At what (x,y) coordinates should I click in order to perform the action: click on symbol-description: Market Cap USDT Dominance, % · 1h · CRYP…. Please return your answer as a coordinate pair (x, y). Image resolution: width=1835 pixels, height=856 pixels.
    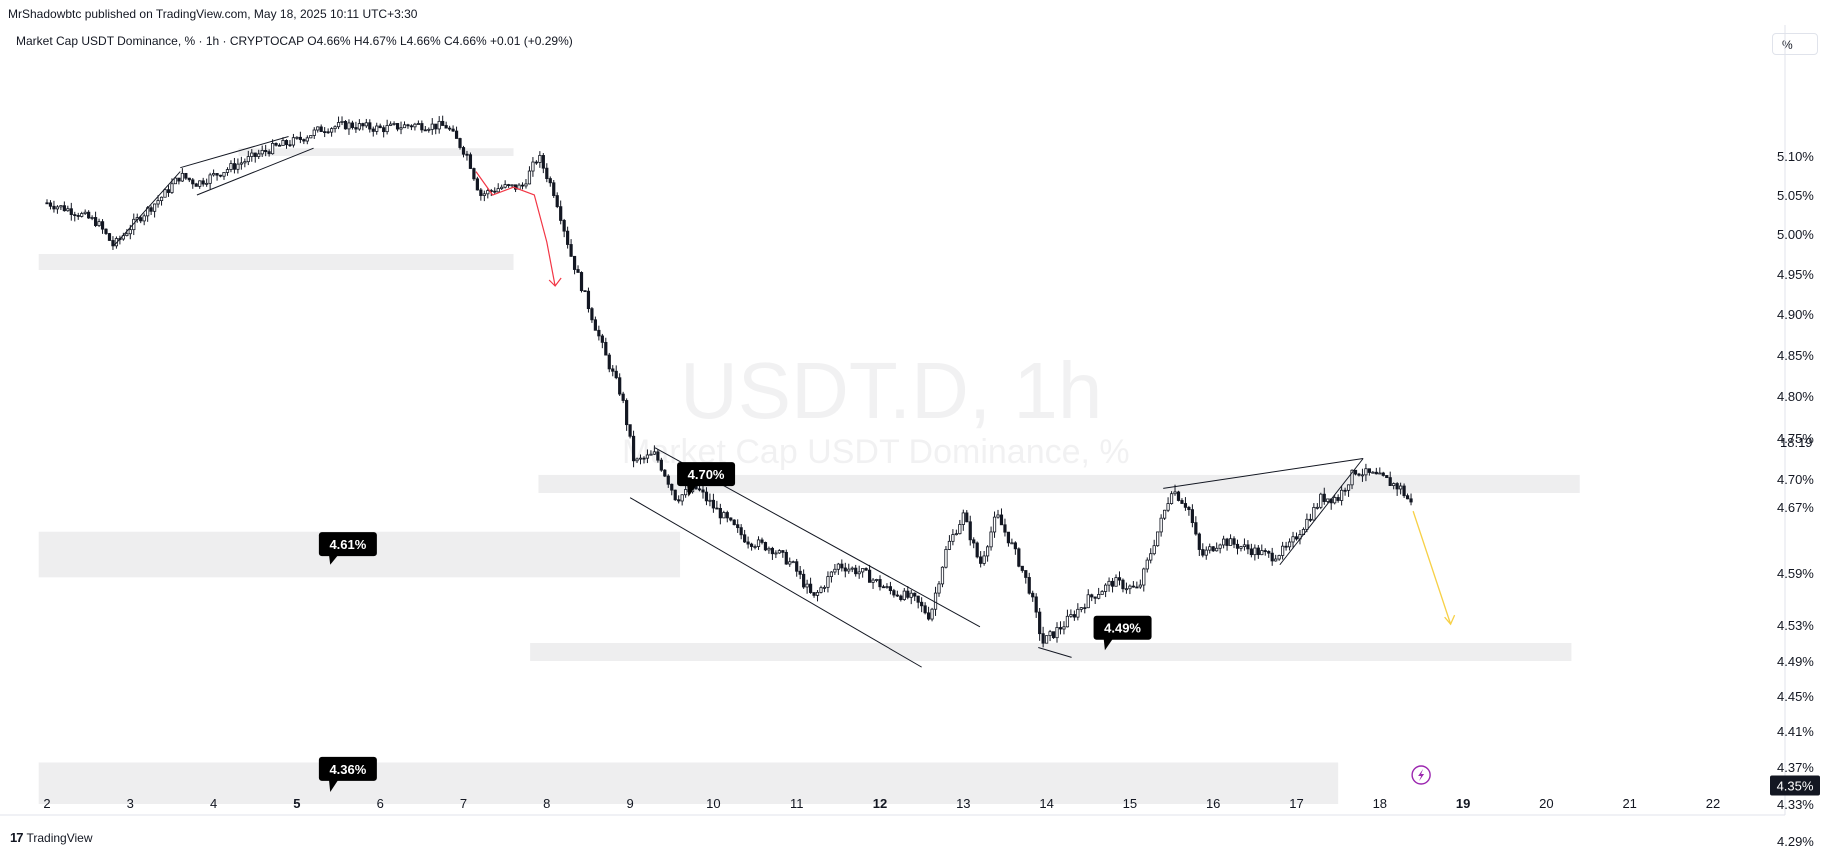
    Looking at the image, I should click on (160, 41).